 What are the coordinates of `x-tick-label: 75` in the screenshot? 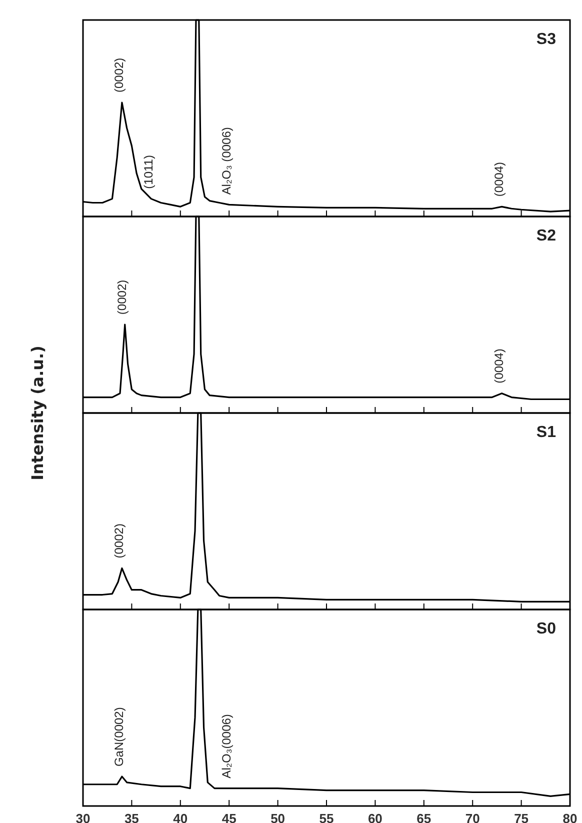 It's located at (521, 817).